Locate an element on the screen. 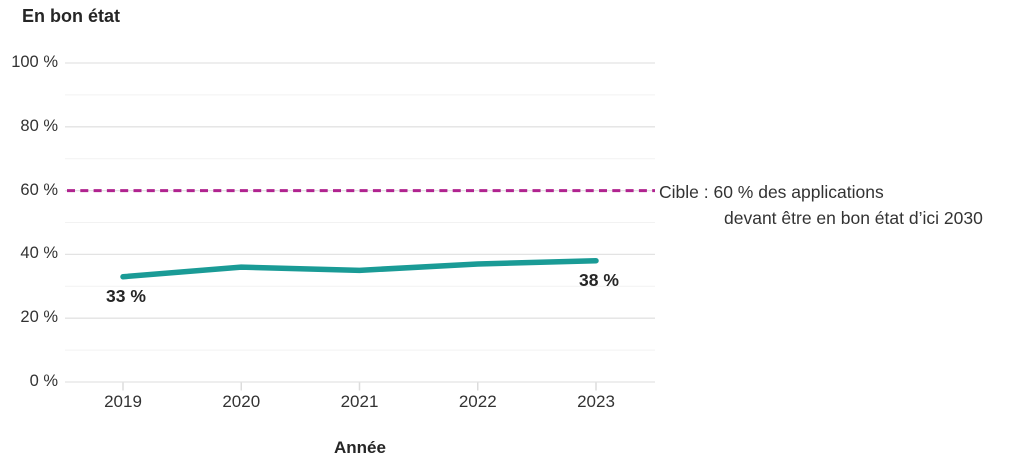 This screenshot has width=1024, height=471. x-tick-label: 2022 is located at coordinates (477, 401).